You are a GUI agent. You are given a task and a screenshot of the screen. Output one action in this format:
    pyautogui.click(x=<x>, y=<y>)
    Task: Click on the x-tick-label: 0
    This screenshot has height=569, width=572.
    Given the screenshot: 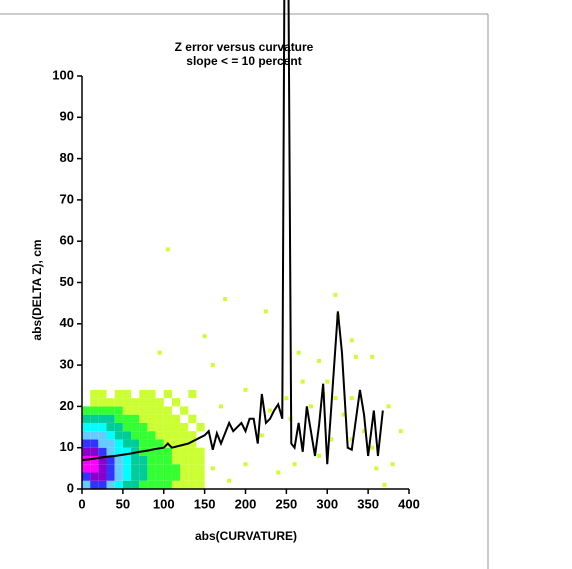 What is the action you would take?
    pyautogui.click(x=81, y=503)
    